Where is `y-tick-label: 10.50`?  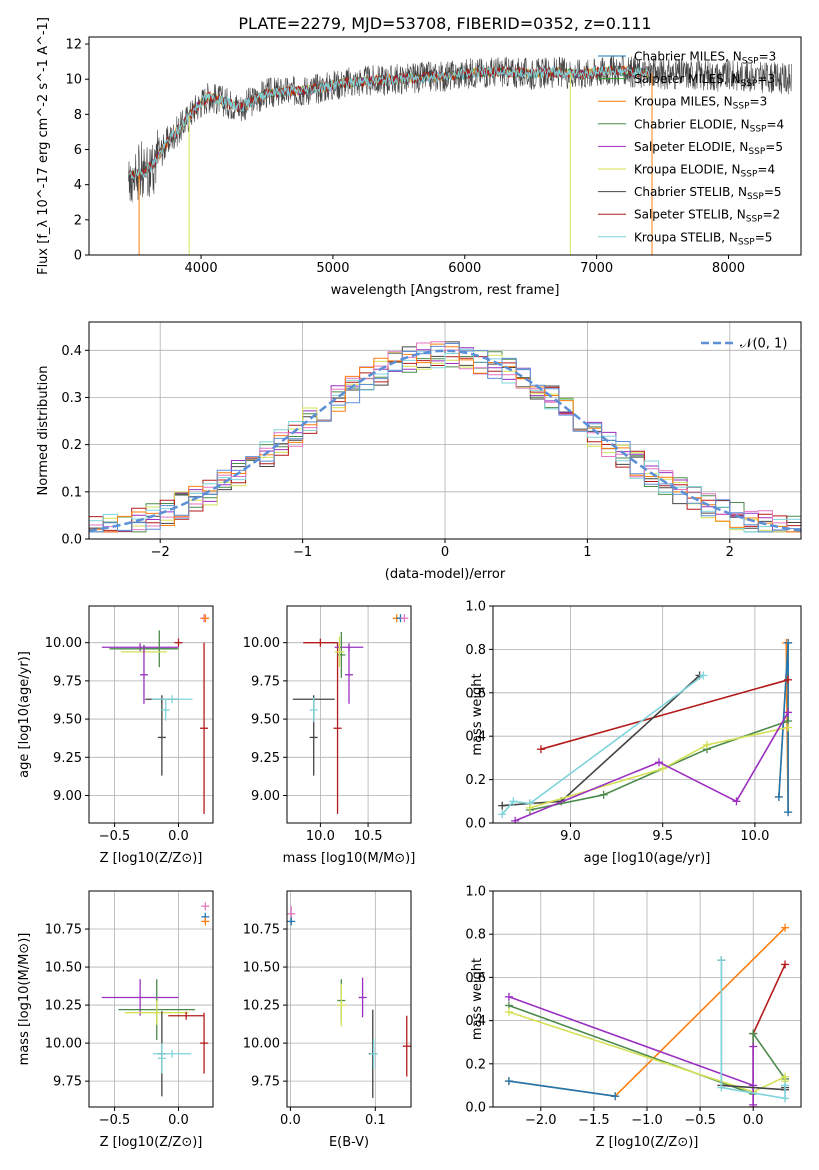
y-tick-label: 10.50 is located at coordinates (63, 968).